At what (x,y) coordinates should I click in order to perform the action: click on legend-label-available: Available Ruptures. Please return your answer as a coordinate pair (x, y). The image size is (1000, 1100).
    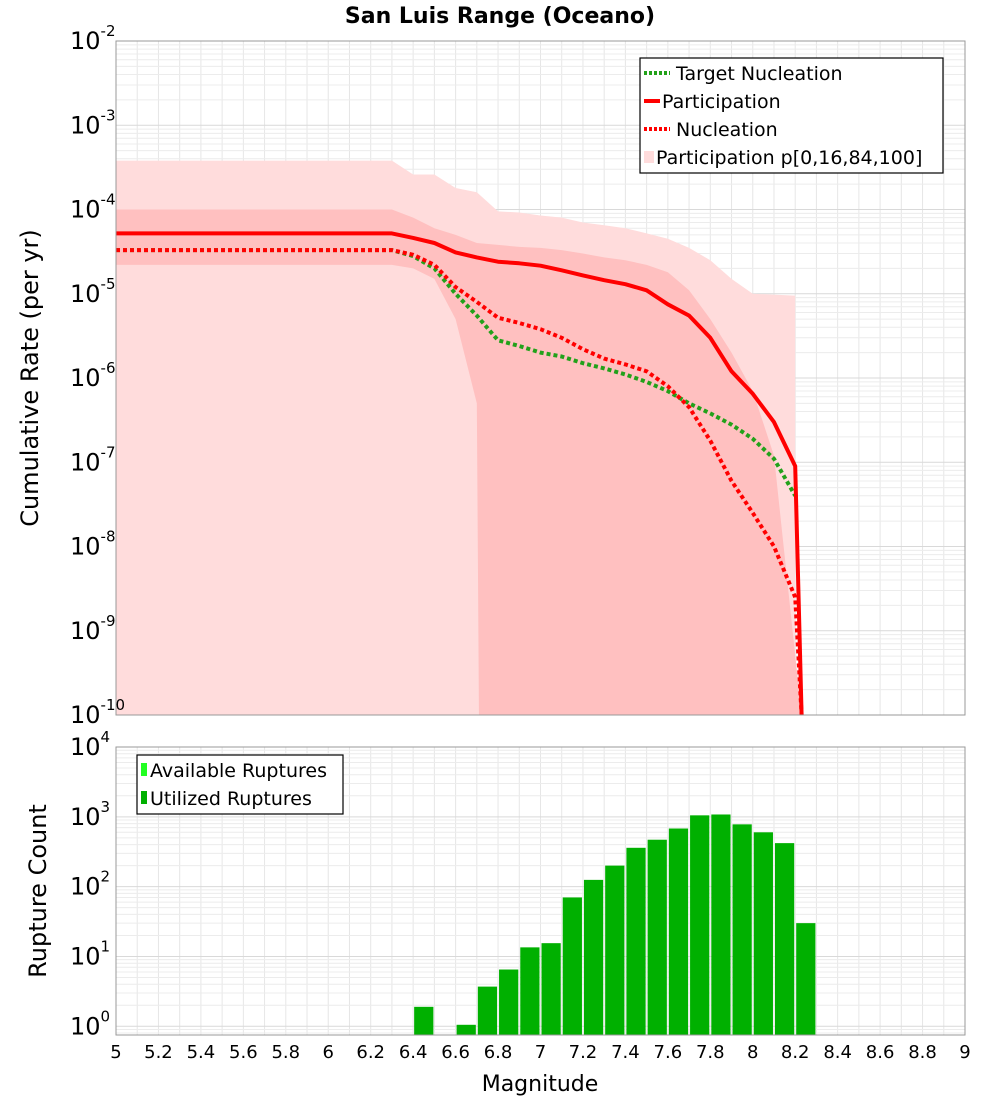
    Looking at the image, I should click on (238, 771).